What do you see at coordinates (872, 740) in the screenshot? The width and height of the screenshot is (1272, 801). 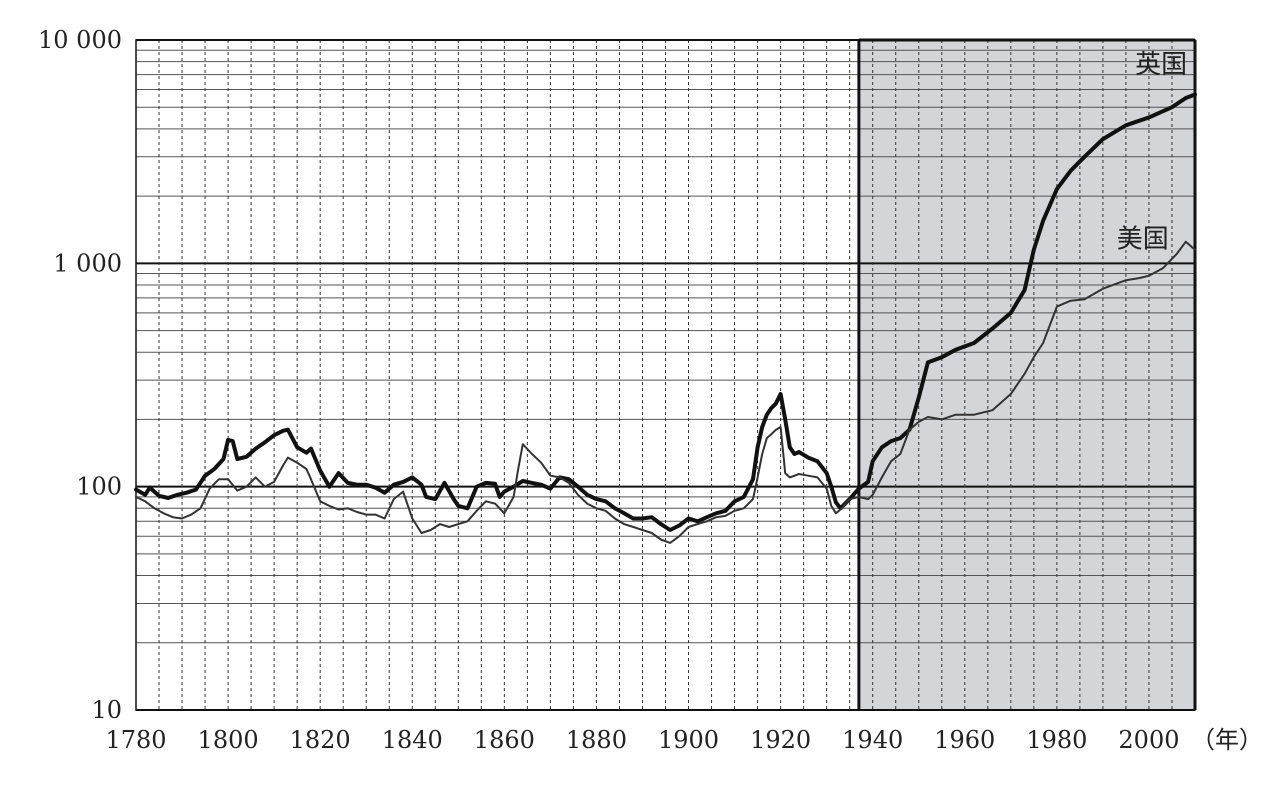 I see `x-tick-label: 1940` at bounding box center [872, 740].